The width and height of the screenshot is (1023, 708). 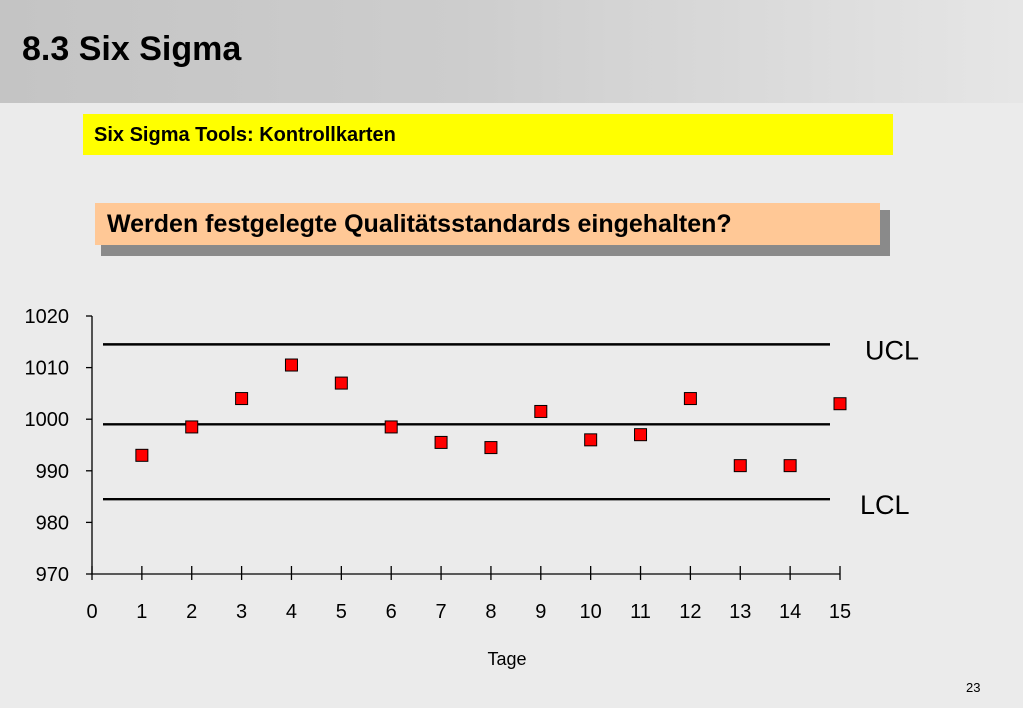 I want to click on x-tick-label: 8, so click(x=490, y=612).